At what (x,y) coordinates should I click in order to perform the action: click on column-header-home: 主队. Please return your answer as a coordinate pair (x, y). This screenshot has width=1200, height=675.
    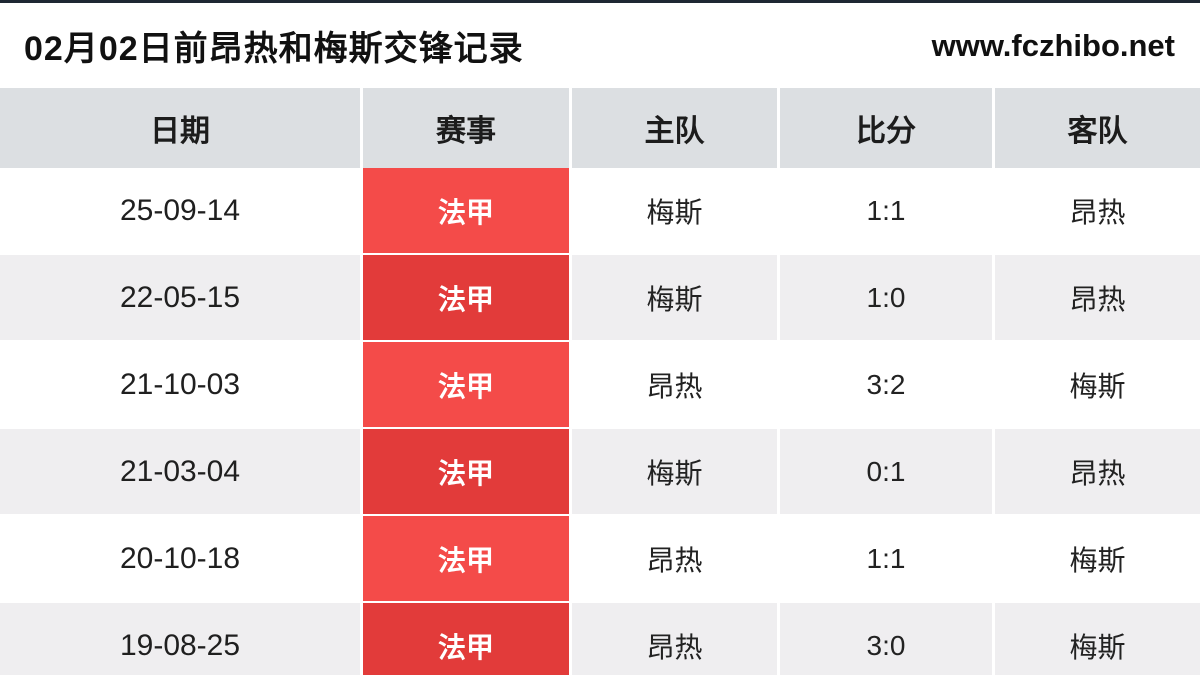
    Looking at the image, I should click on (676, 128).